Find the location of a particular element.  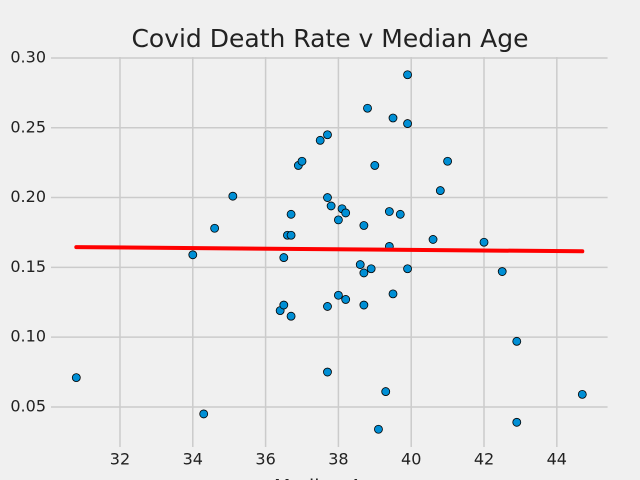

x-tick-label: 36 is located at coordinates (265, 459).